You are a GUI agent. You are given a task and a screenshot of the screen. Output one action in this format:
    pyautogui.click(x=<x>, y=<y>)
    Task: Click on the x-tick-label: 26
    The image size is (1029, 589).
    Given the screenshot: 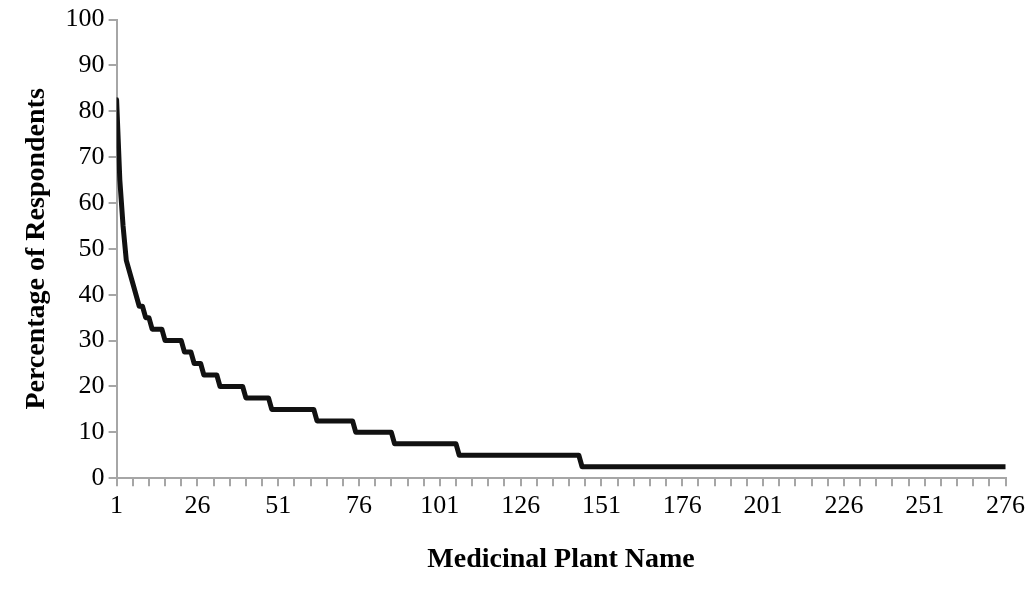 What is the action you would take?
    pyautogui.click(x=197, y=504)
    